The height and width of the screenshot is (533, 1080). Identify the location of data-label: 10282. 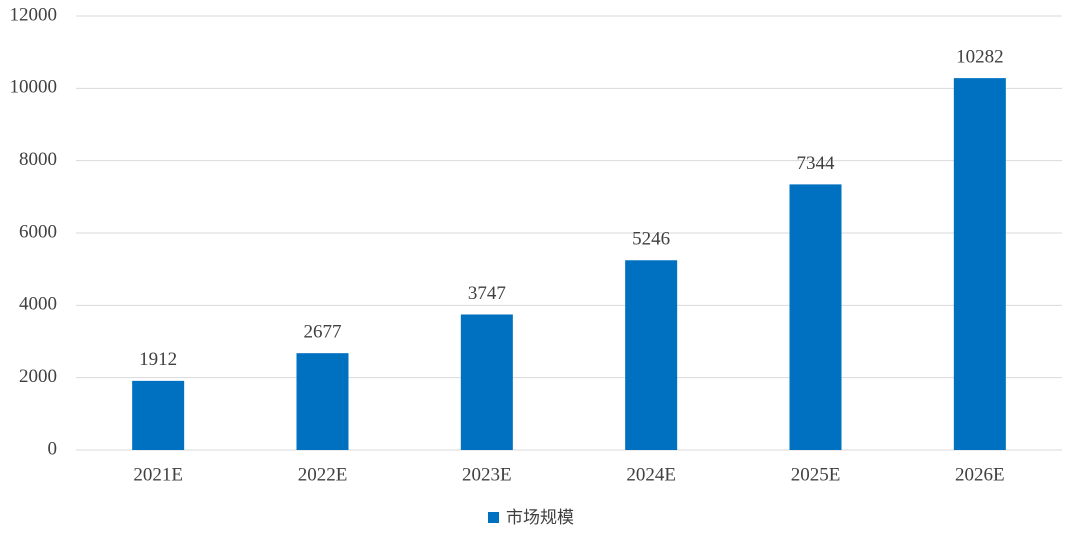
(980, 56).